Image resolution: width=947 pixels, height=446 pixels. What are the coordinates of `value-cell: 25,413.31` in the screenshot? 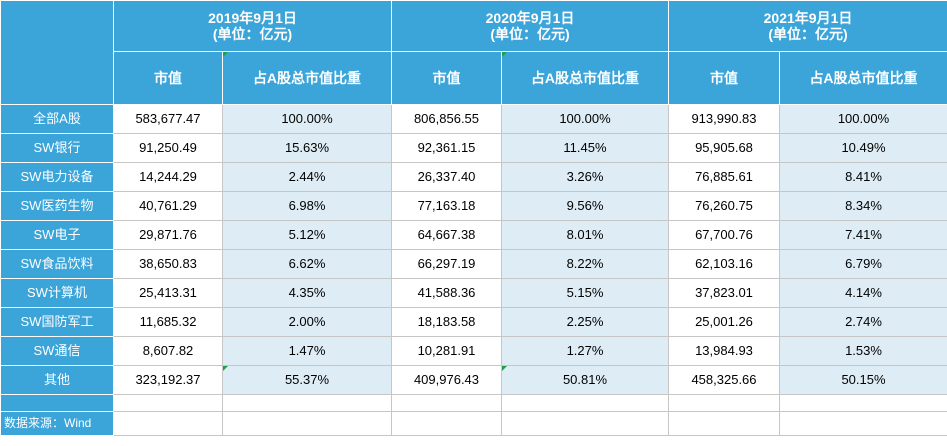 It's located at (168, 293).